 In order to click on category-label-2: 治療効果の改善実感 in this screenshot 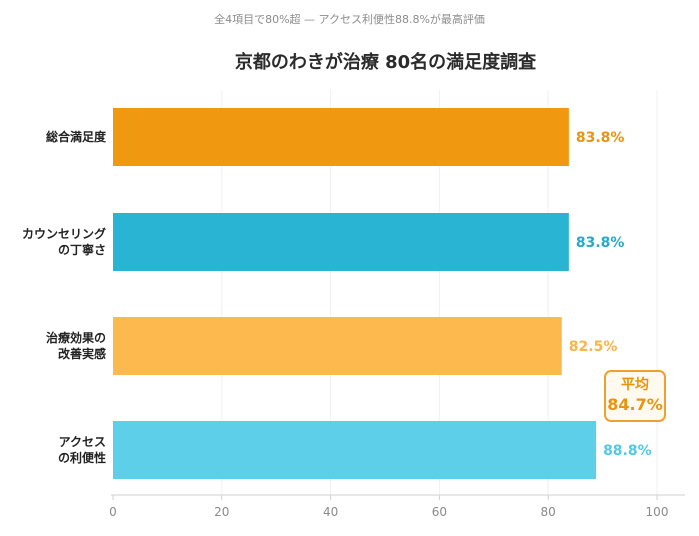, I will do `click(76, 345)`.